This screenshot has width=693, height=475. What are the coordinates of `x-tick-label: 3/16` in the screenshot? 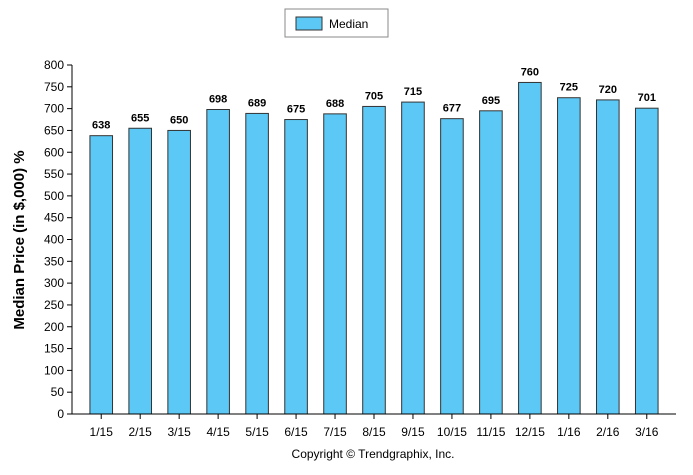 It's located at (647, 432).